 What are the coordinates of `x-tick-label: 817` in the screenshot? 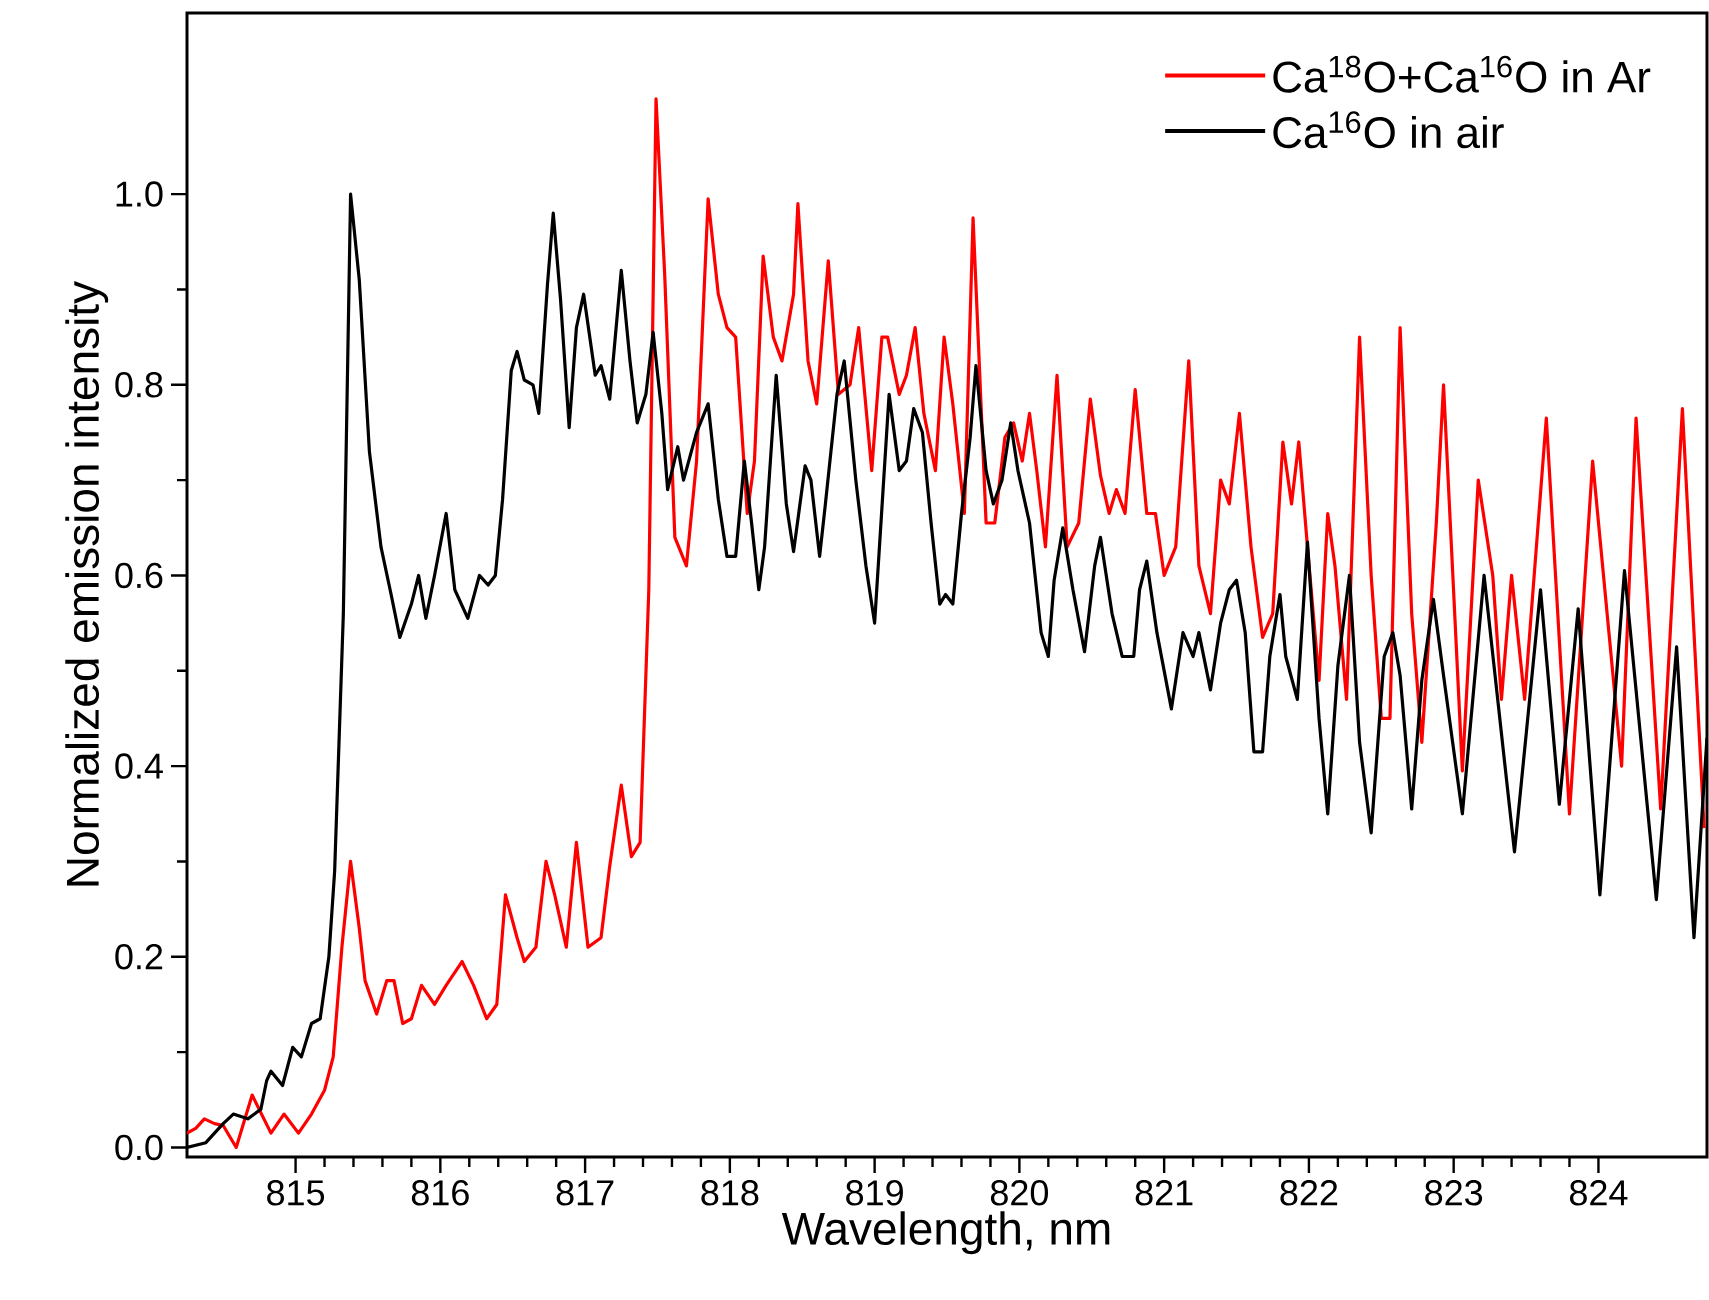 It's located at (585, 1193).